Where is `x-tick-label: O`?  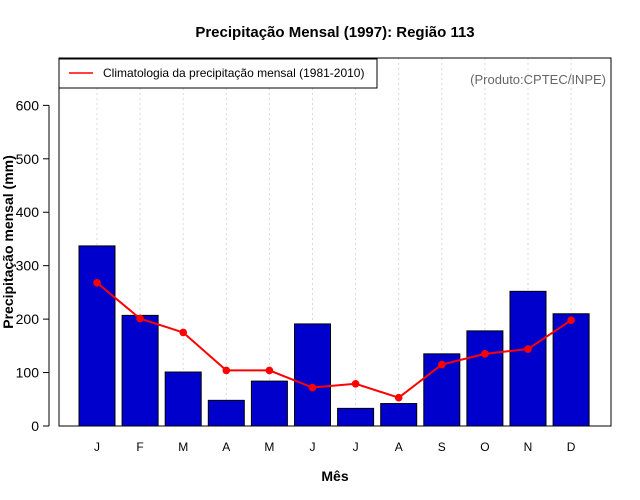
x-tick-label: O is located at coordinates (484, 447).